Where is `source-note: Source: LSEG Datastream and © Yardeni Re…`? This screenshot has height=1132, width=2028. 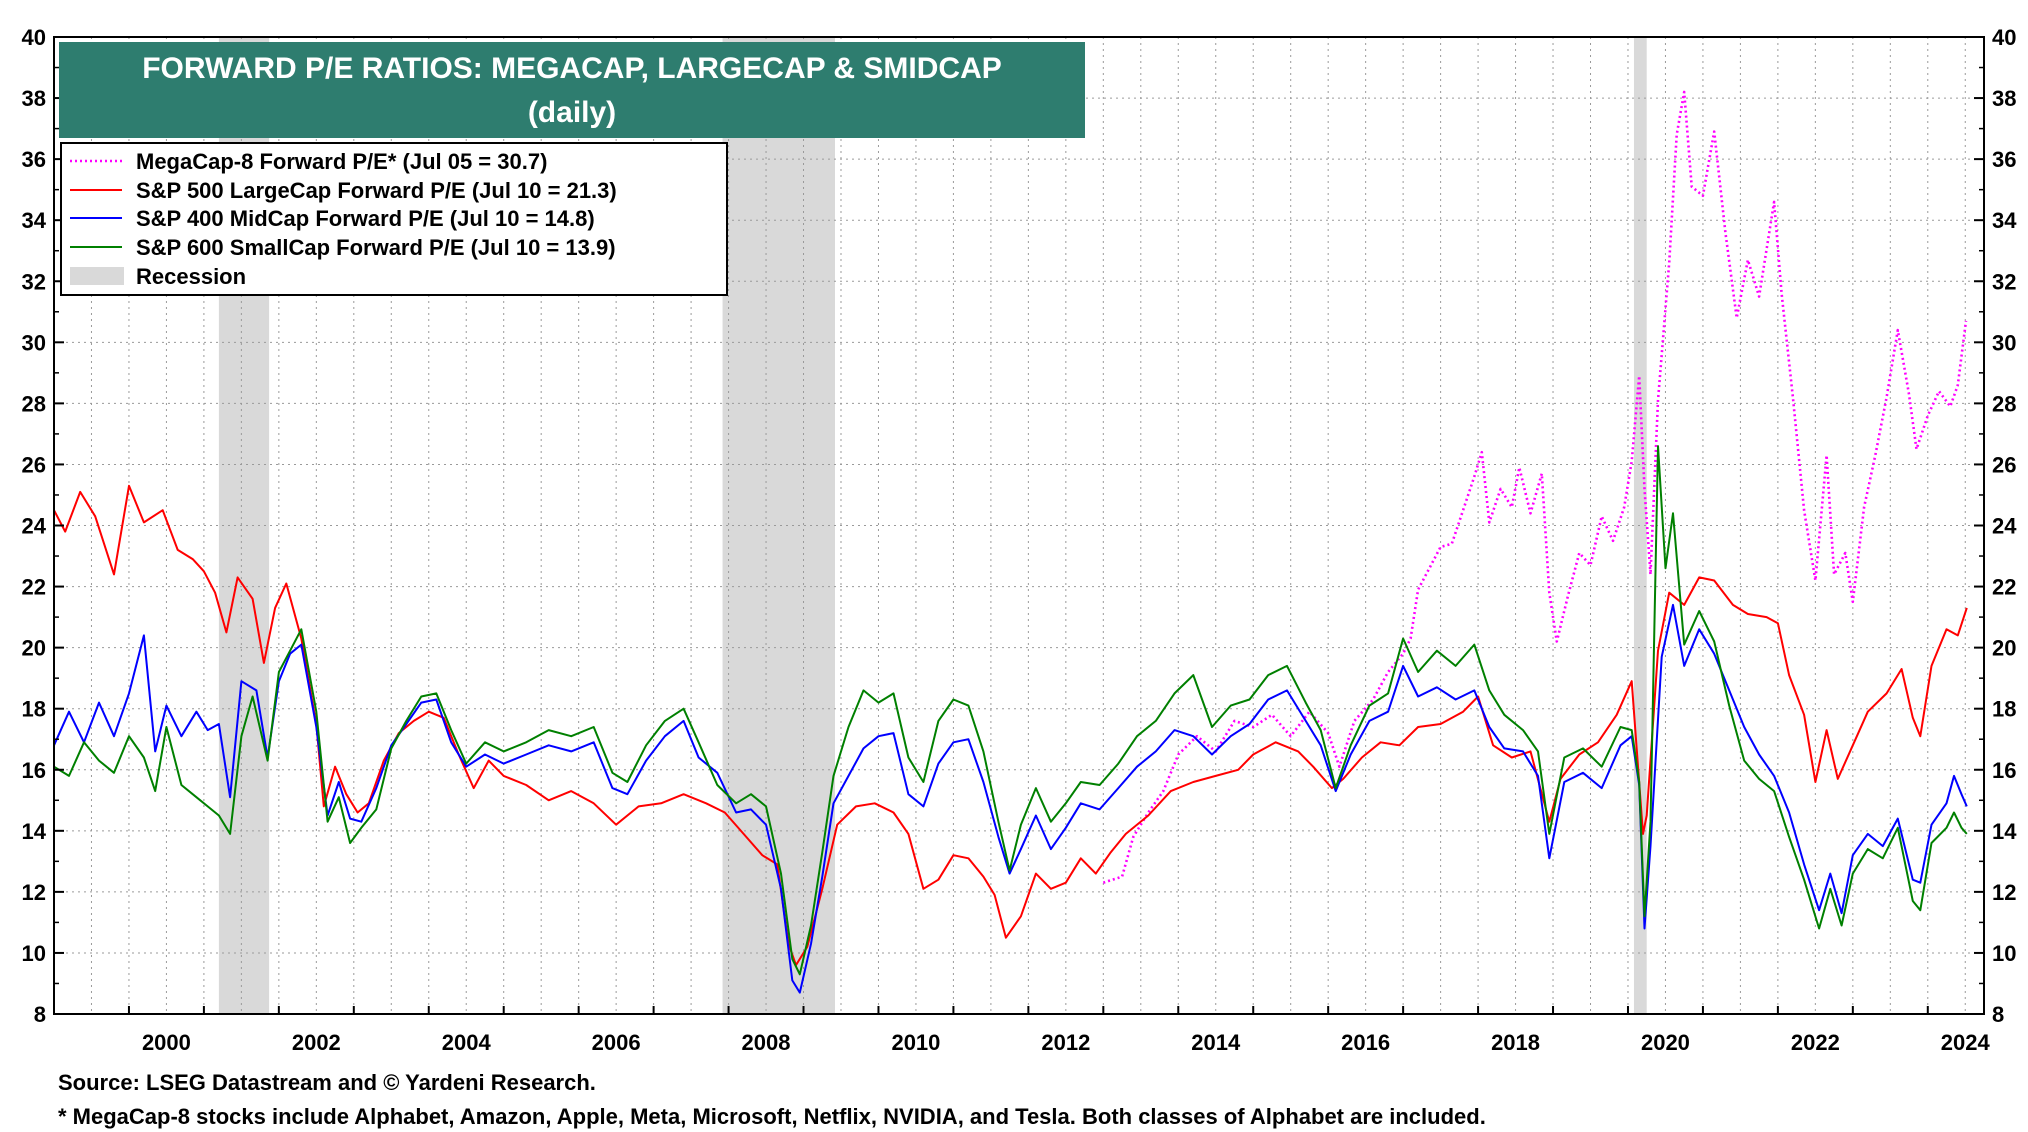 source-note: Source: LSEG Datastream and © Yardeni Re… is located at coordinates (327, 1082).